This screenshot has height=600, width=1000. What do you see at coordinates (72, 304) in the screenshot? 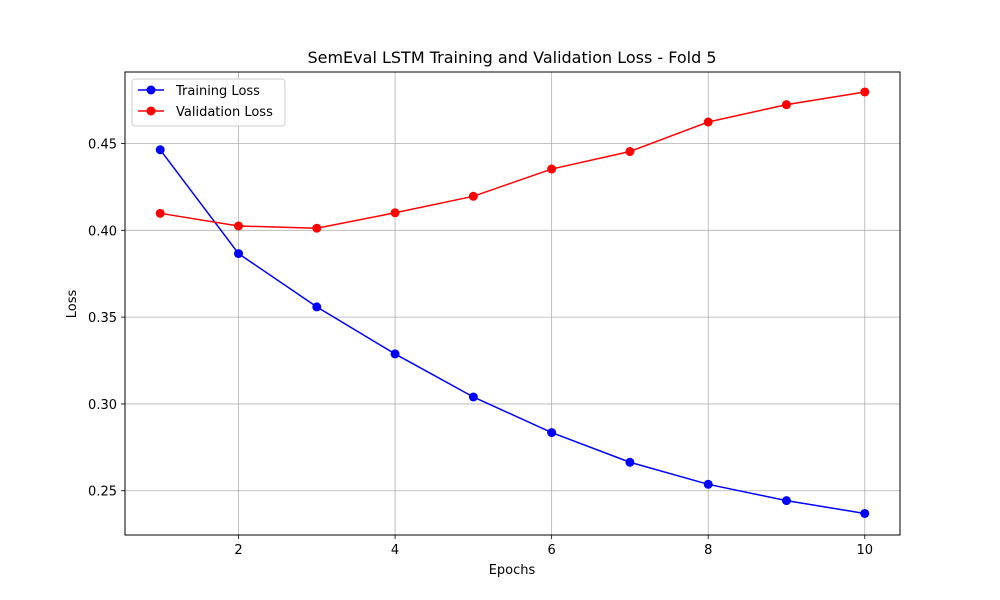
I see `y-axis-label: Loss` at bounding box center [72, 304].